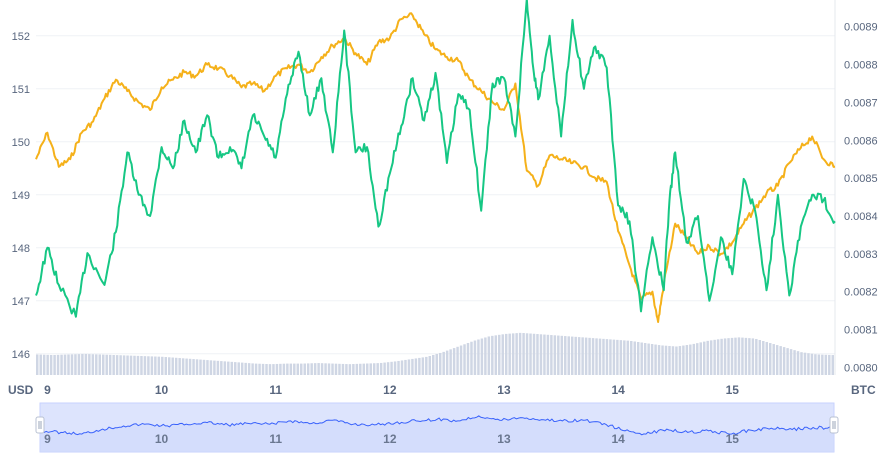 Image resolution: width=890 pixels, height=462 pixels. I want to click on x-tick-label: 12, so click(390, 390).